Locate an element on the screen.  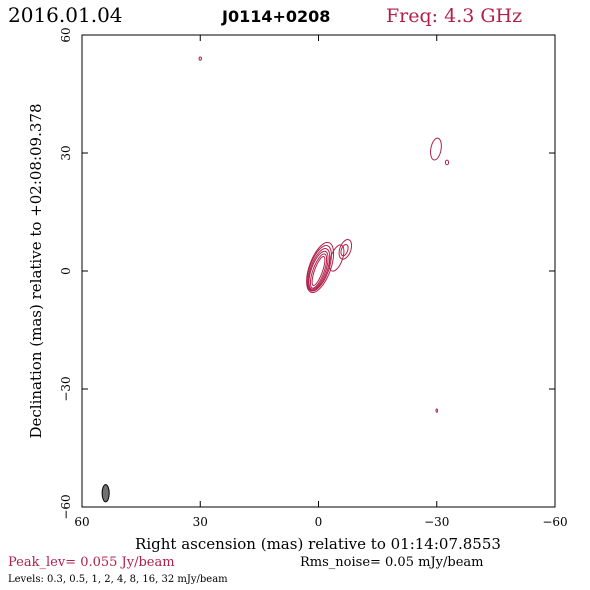
beam-ellipse is located at coordinates (105, 493).